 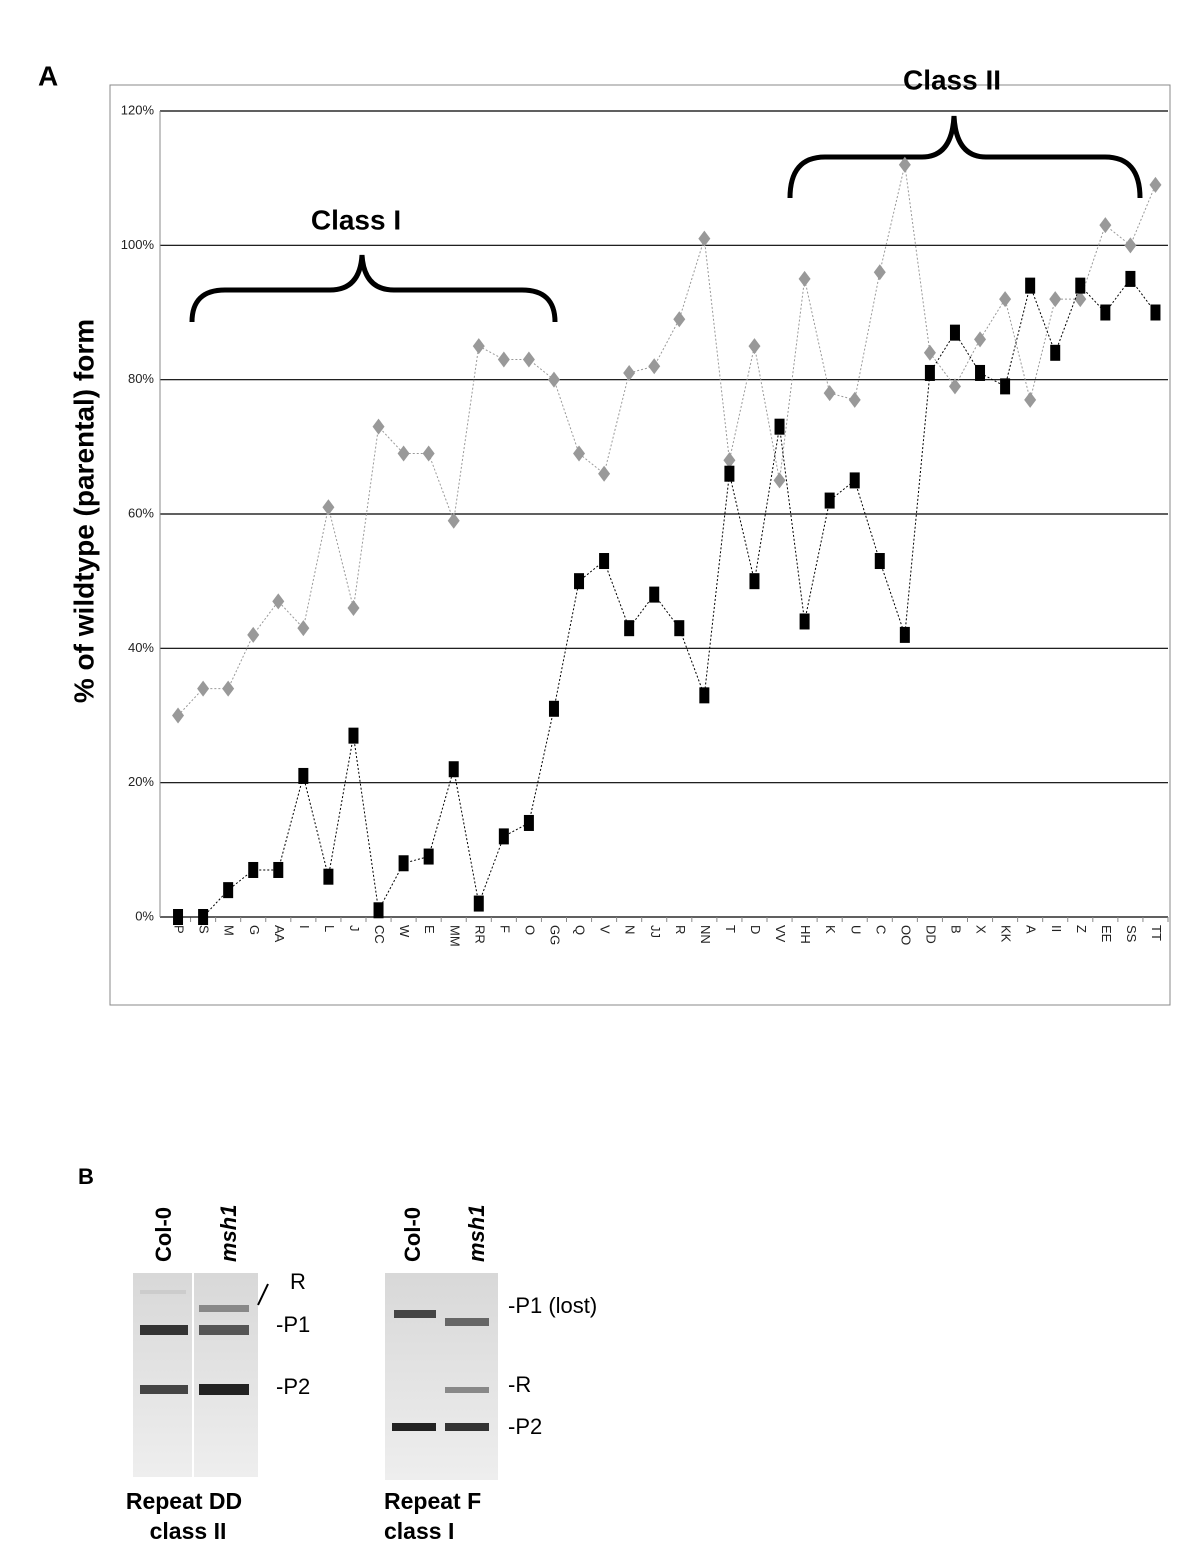 I want to click on x-tick-label: L, so click(x=329, y=928).